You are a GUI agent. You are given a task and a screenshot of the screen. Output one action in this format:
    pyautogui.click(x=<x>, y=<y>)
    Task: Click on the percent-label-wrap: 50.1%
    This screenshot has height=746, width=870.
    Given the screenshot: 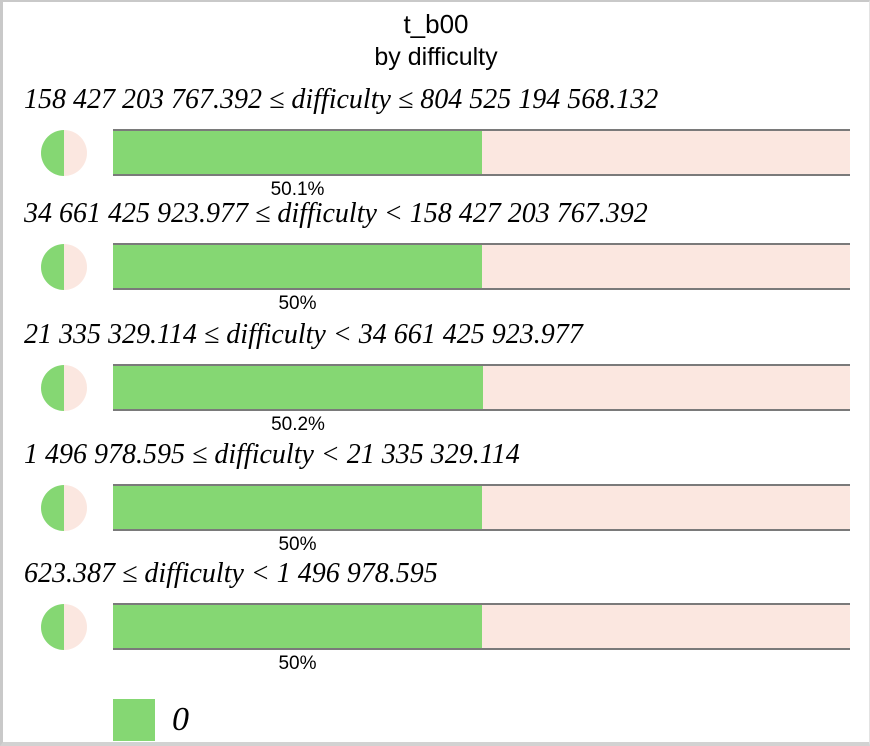 What is the action you would take?
    pyautogui.click(x=297, y=190)
    